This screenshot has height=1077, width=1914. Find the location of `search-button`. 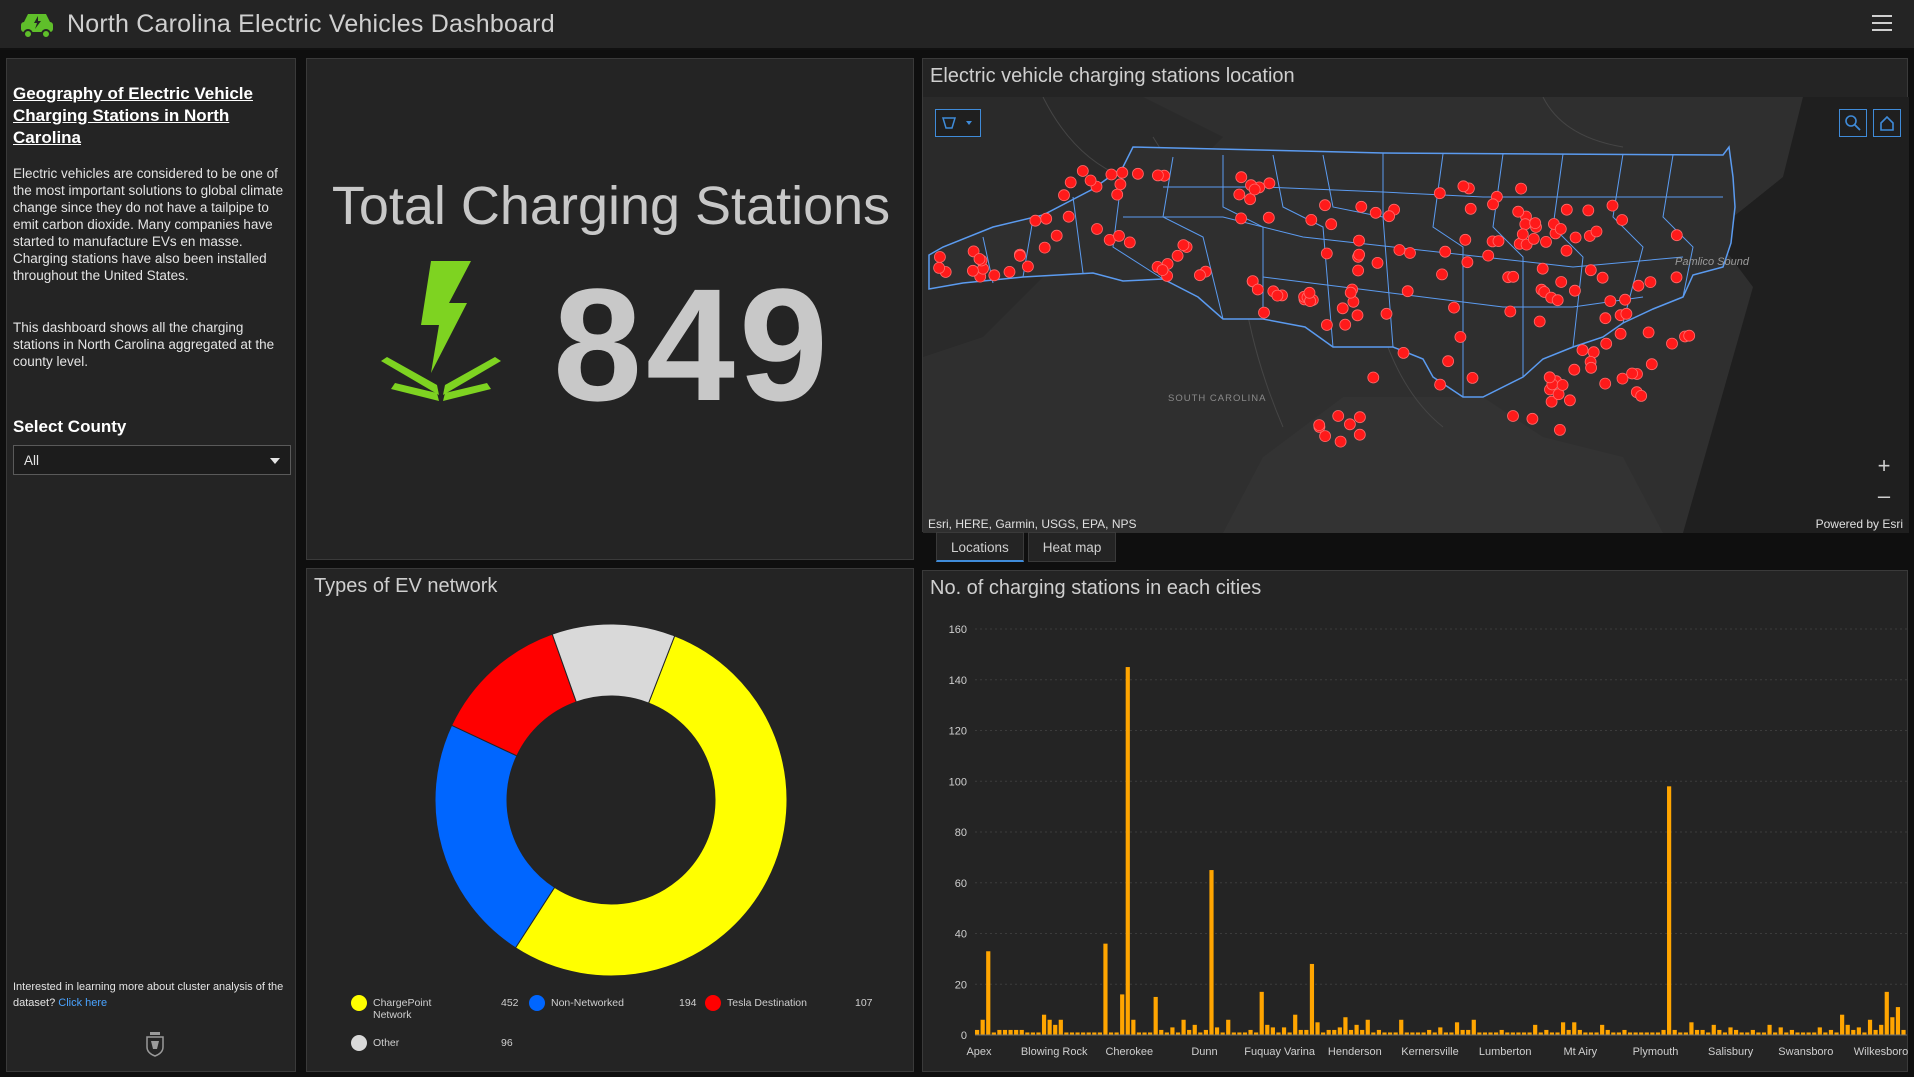

search-button is located at coordinates (1853, 123).